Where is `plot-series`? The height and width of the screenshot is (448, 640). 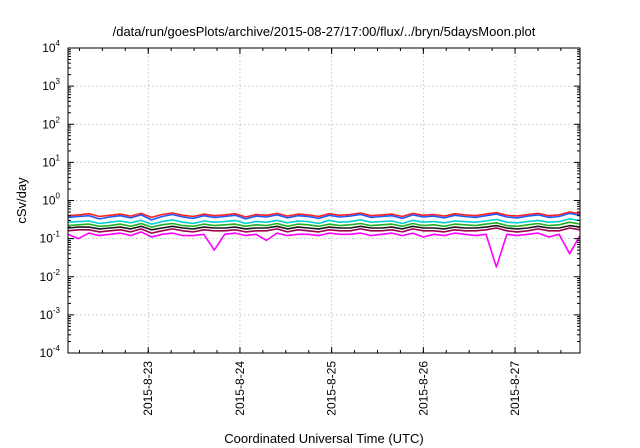
plot-series is located at coordinates (324, 239).